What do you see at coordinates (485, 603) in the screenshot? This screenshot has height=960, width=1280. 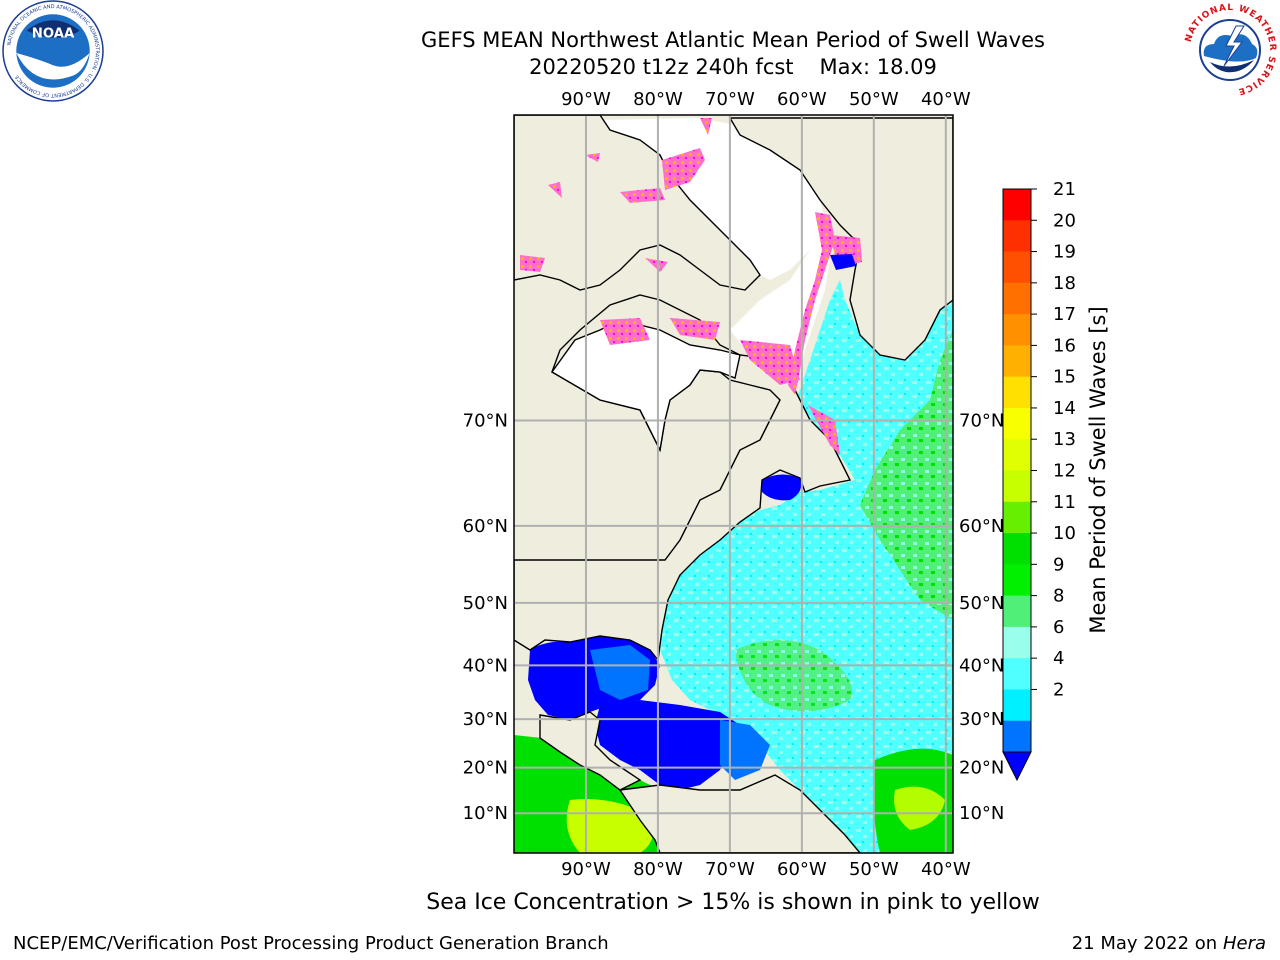 I see `lat-label-left: 50°N` at bounding box center [485, 603].